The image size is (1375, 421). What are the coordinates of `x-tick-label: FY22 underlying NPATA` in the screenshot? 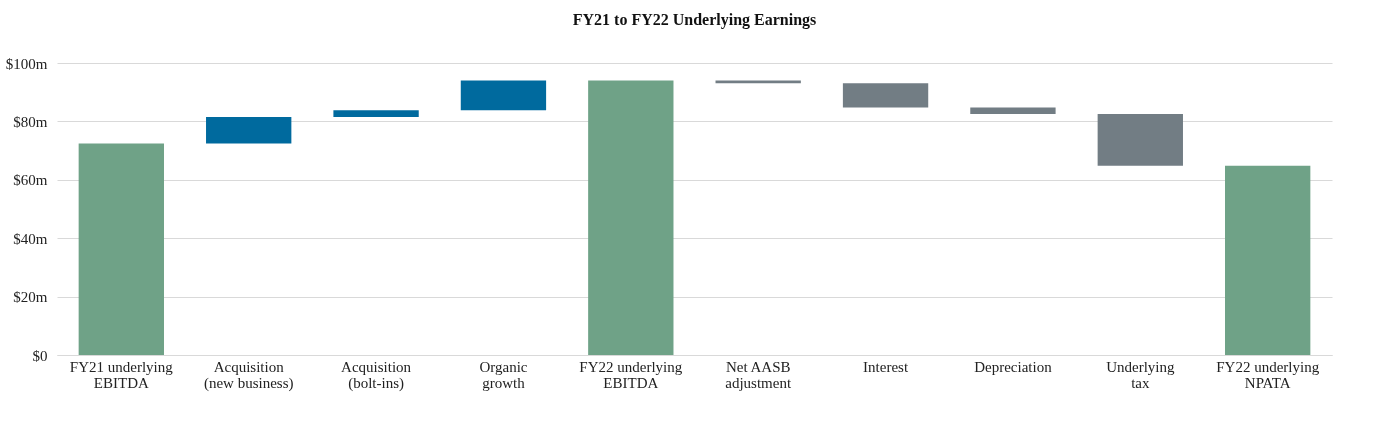 It's located at (1268, 374).